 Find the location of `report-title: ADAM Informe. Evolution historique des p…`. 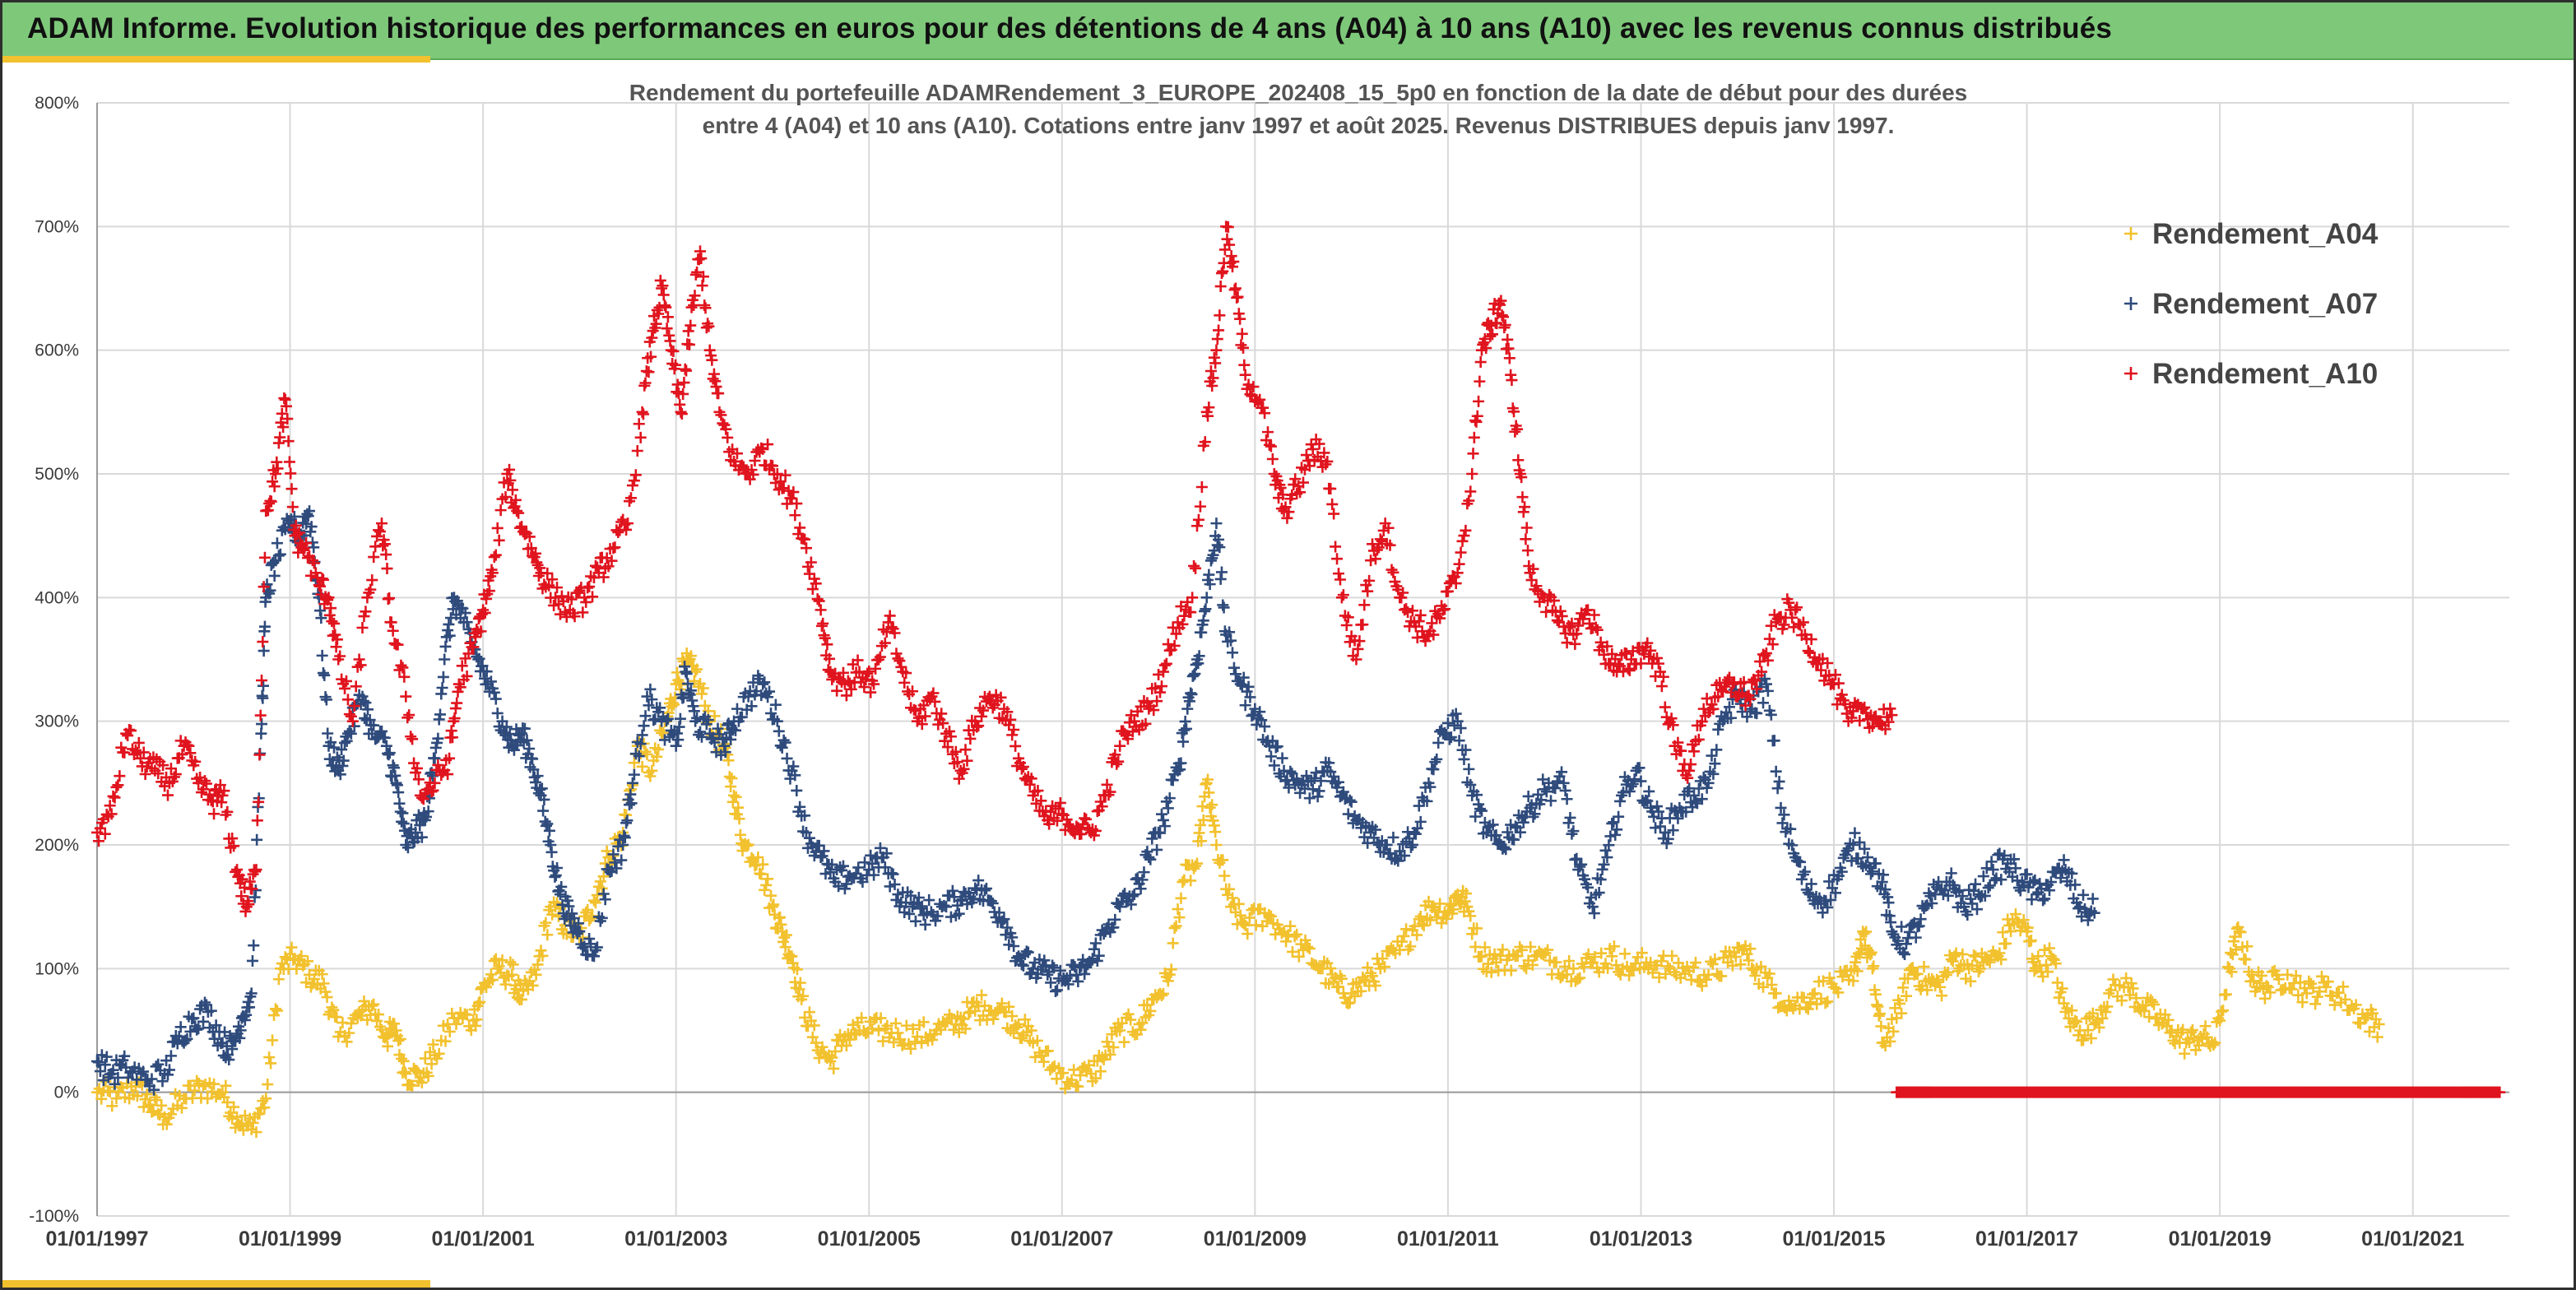

report-title: ADAM Informe. Evolution historique des p… is located at coordinates (1070, 28).